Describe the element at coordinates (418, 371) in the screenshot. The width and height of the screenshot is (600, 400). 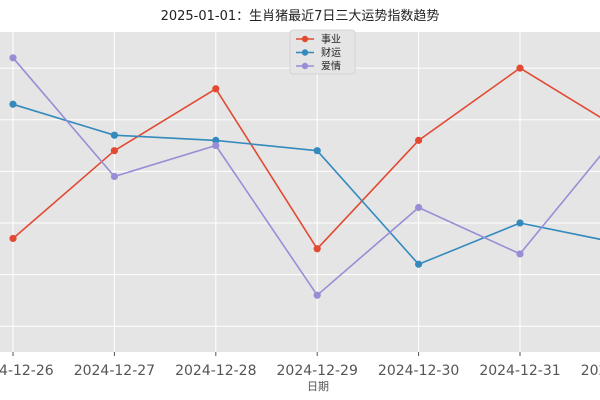
I see `x-tick-label: 2024-12-30` at that location.